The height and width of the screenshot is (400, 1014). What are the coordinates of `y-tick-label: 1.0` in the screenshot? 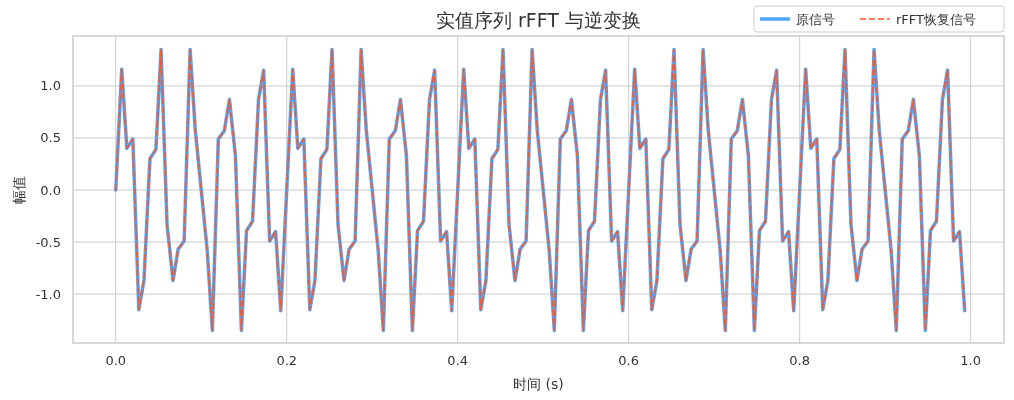 It's located at (50, 86).